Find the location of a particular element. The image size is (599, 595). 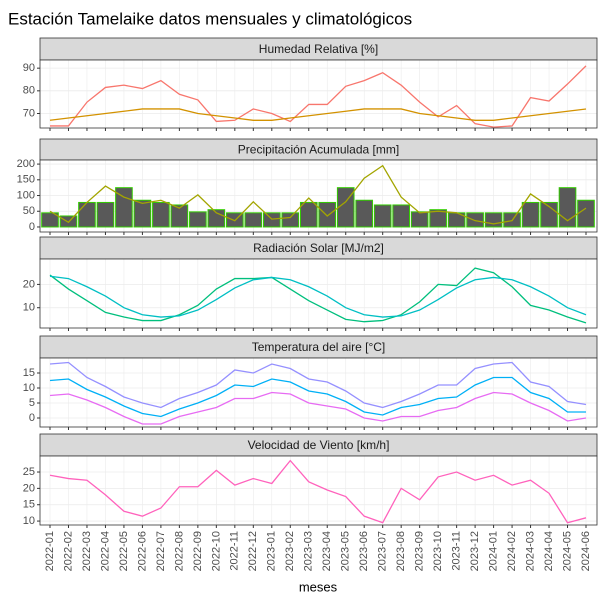

x-tick-label: 2024-03 is located at coordinates (530, 551).